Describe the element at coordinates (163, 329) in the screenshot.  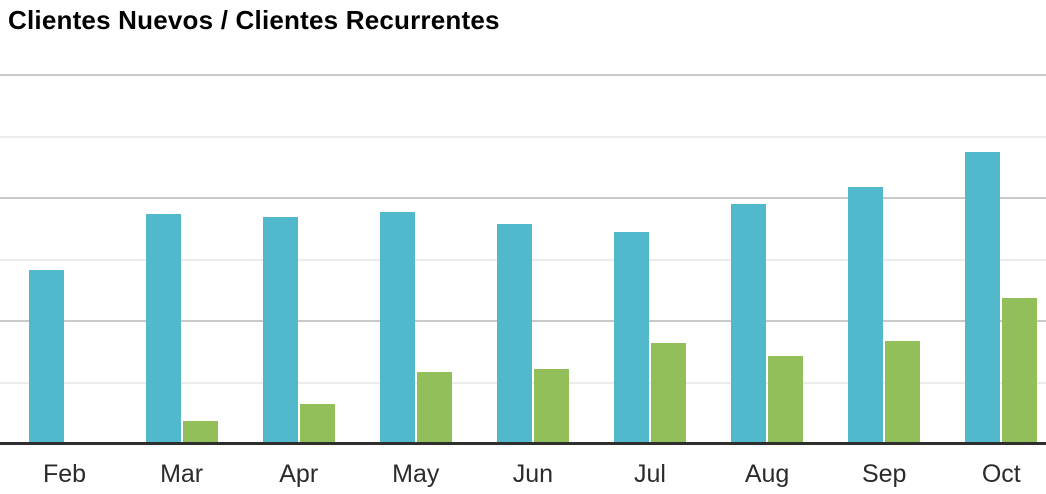
I see `bar-clientes-nuevos-mar` at that location.